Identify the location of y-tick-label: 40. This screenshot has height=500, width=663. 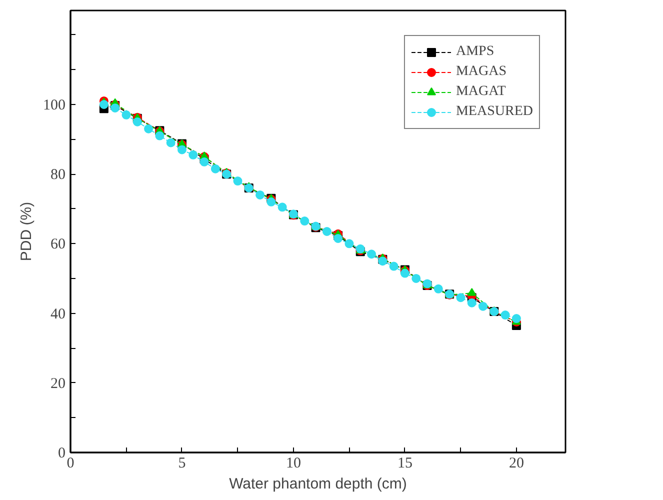
(58, 314).